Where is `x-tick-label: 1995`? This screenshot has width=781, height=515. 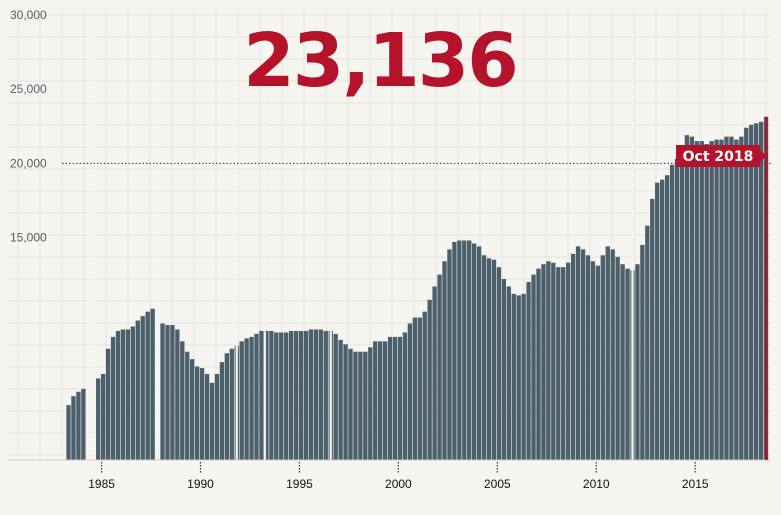
x-tick-label: 1995 is located at coordinates (299, 484).